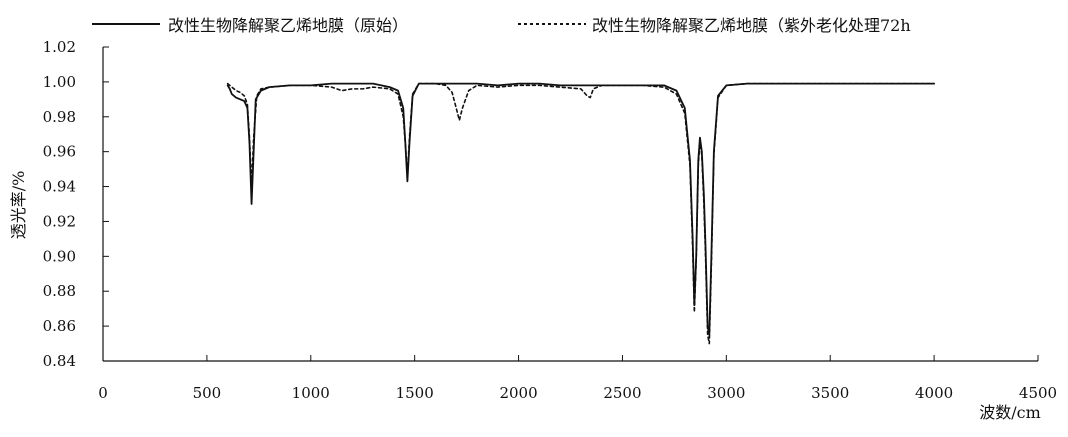  What do you see at coordinates (59, 187) in the screenshot?
I see `y-tick-label: 0.94` at bounding box center [59, 187].